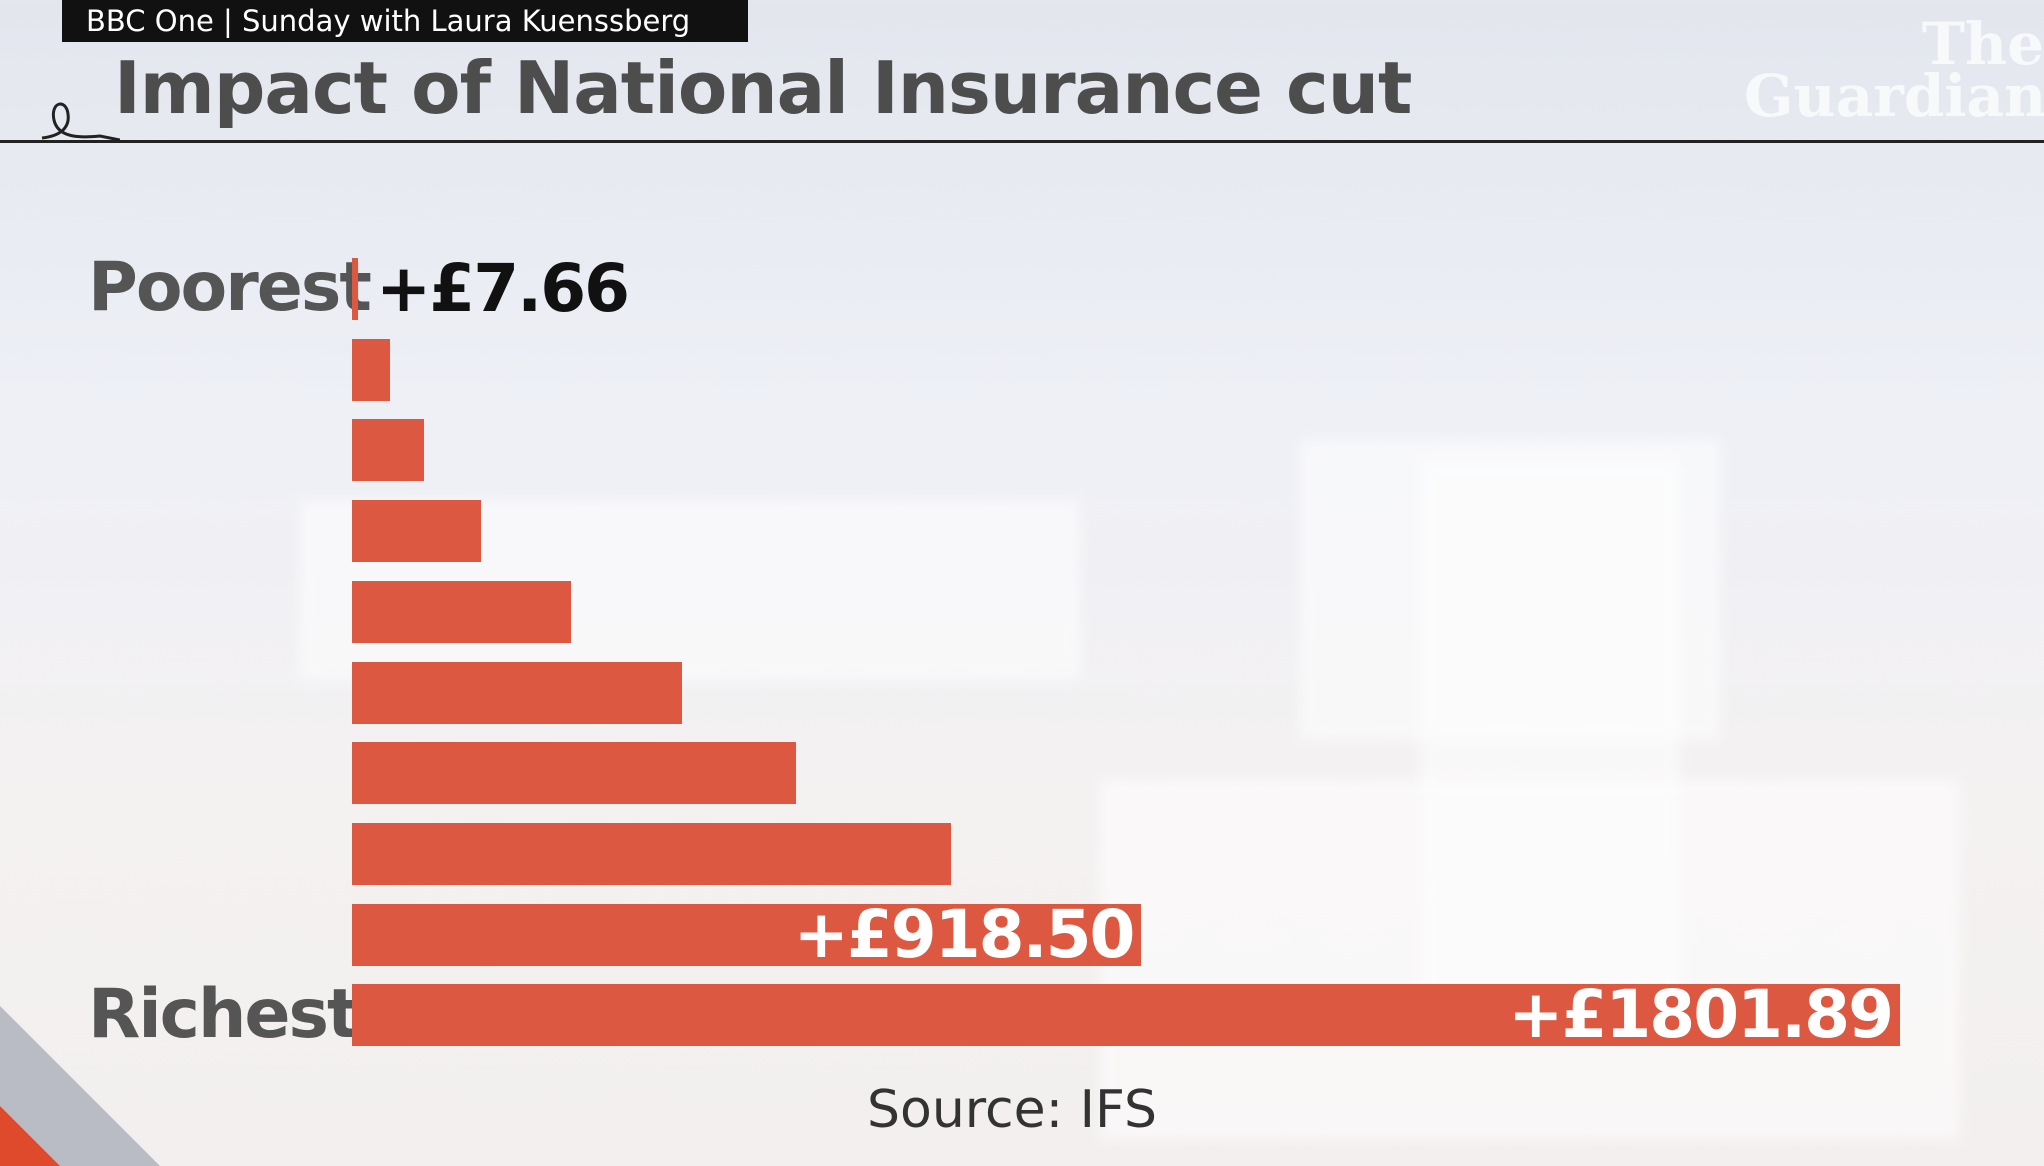 The width and height of the screenshot is (2044, 1166). What do you see at coordinates (223, 1014) in the screenshot?
I see `label-richest: Richest` at bounding box center [223, 1014].